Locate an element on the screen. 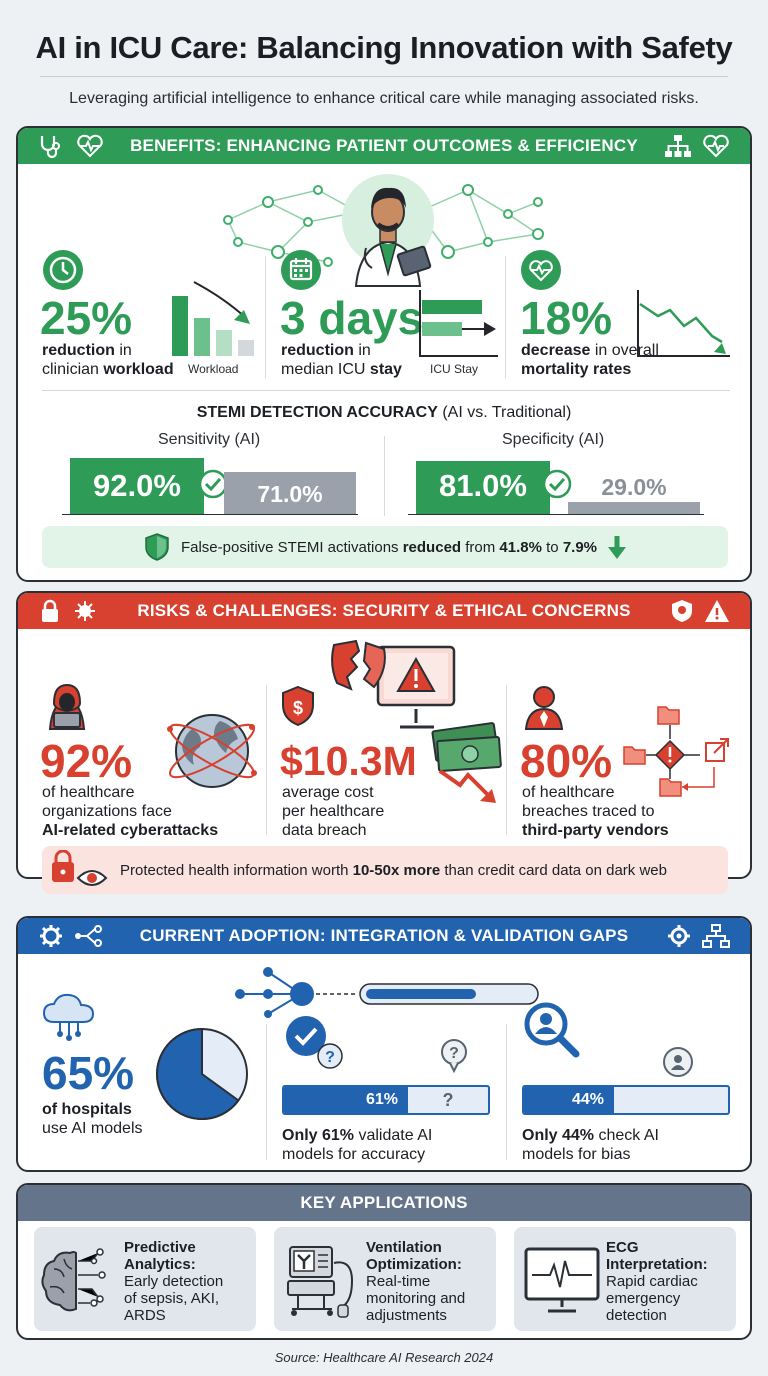 The height and width of the screenshot is (1376, 768). validation-bar-unknown: ? is located at coordinates (448, 1100).